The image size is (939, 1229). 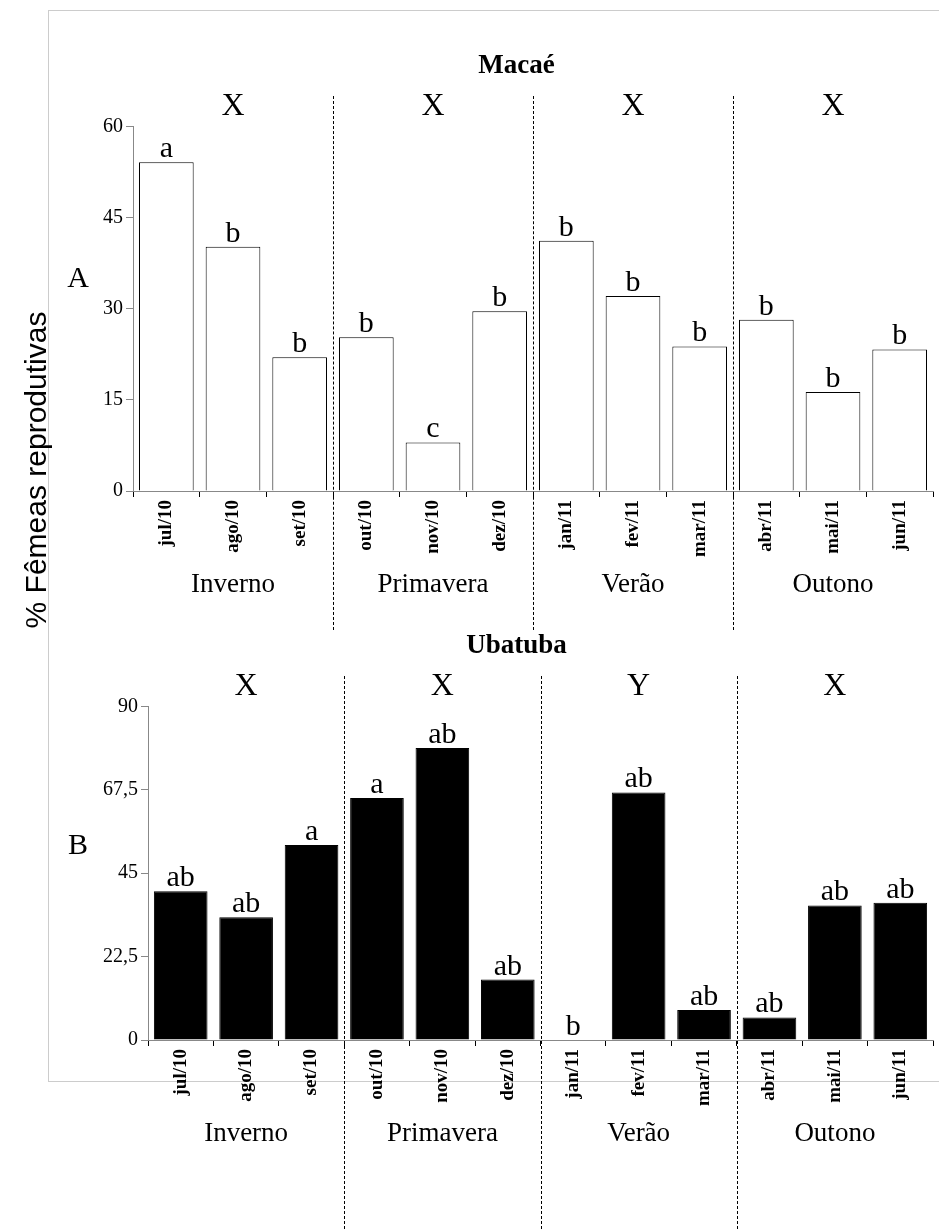 I want to click on text: B, so click(x=78, y=844).